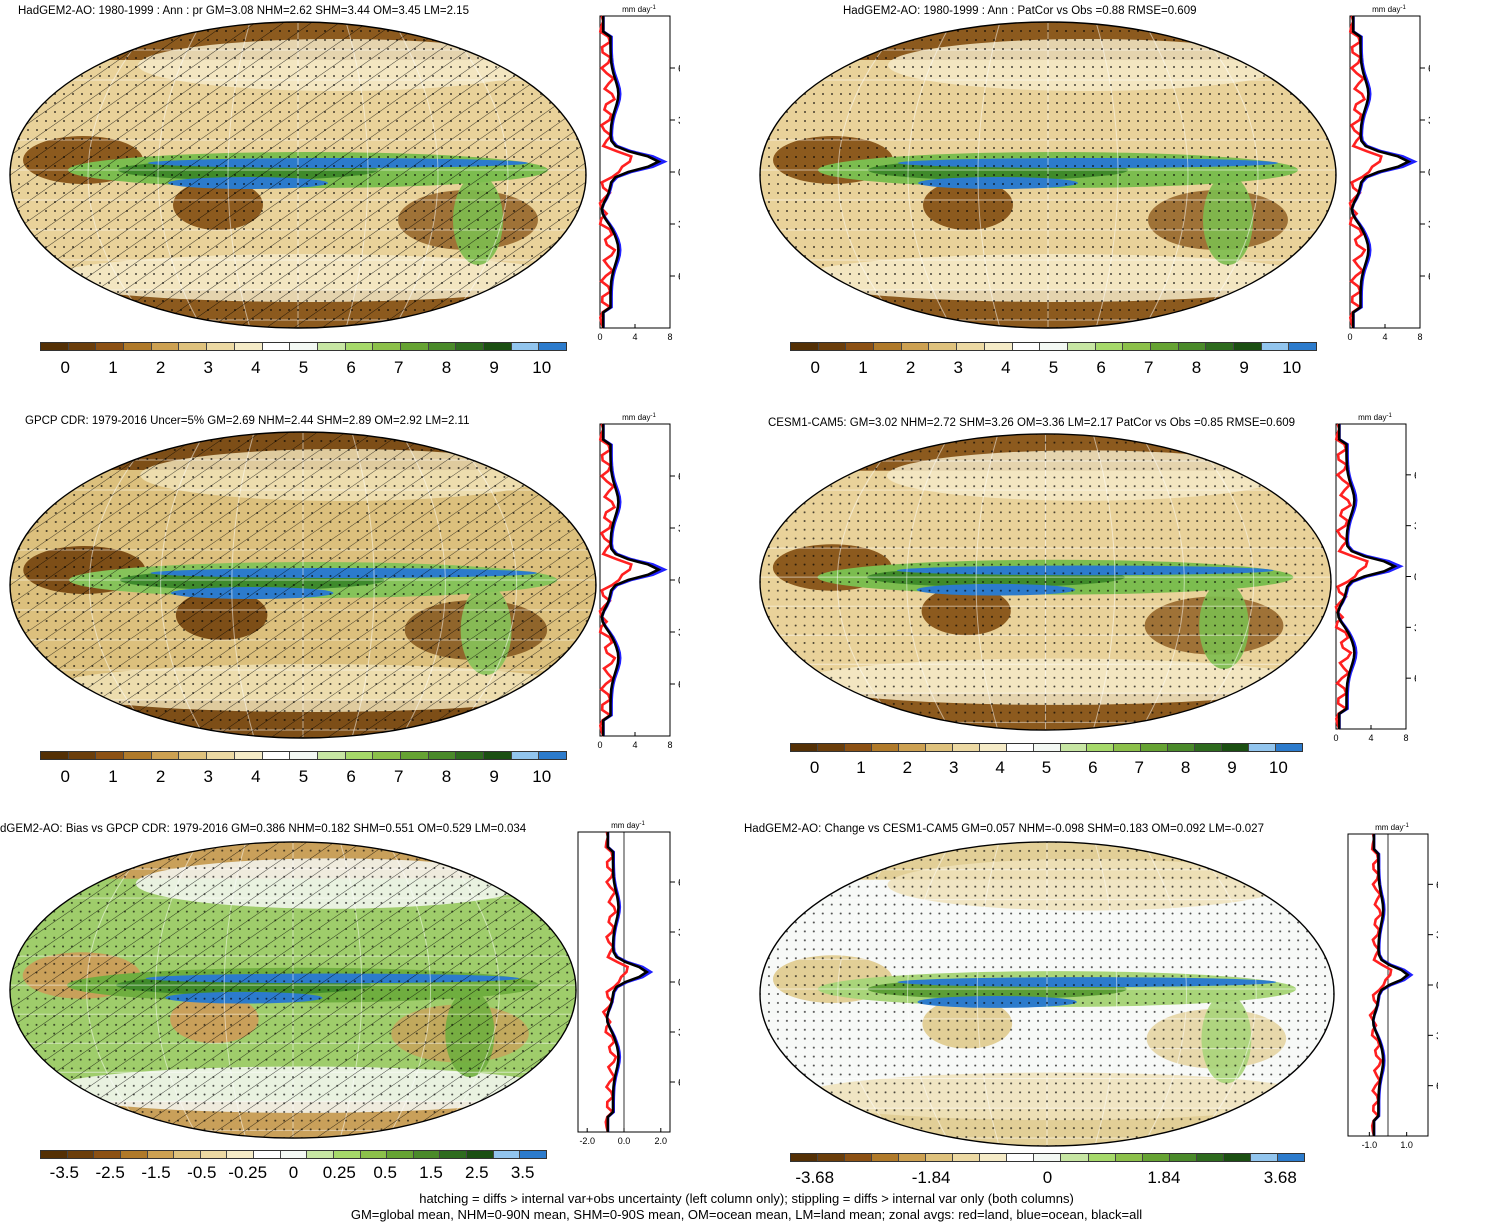 Image resolution: width=1493 pixels, height=1222 pixels. What do you see at coordinates (863, 367) in the screenshot?
I see `colorbar-label: 1` at bounding box center [863, 367].